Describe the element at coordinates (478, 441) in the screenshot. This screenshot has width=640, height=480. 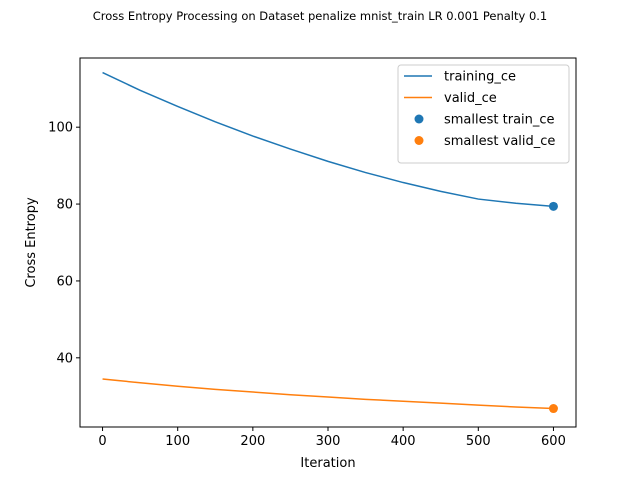
I see `x-tick-label: 500` at that location.